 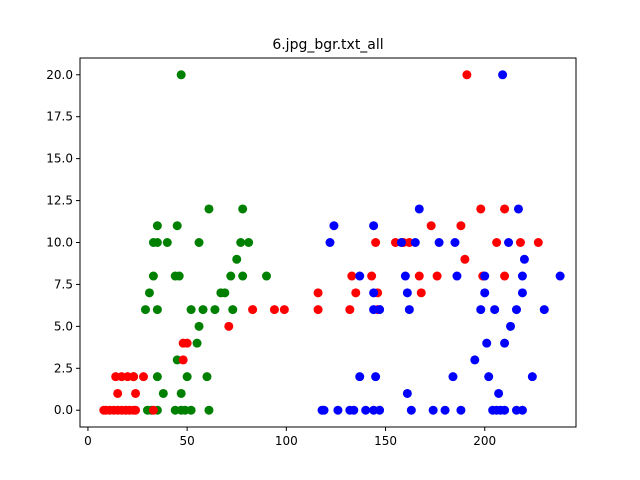 What do you see at coordinates (63, 410) in the screenshot?
I see `y-tick-label: 0.0` at bounding box center [63, 410].